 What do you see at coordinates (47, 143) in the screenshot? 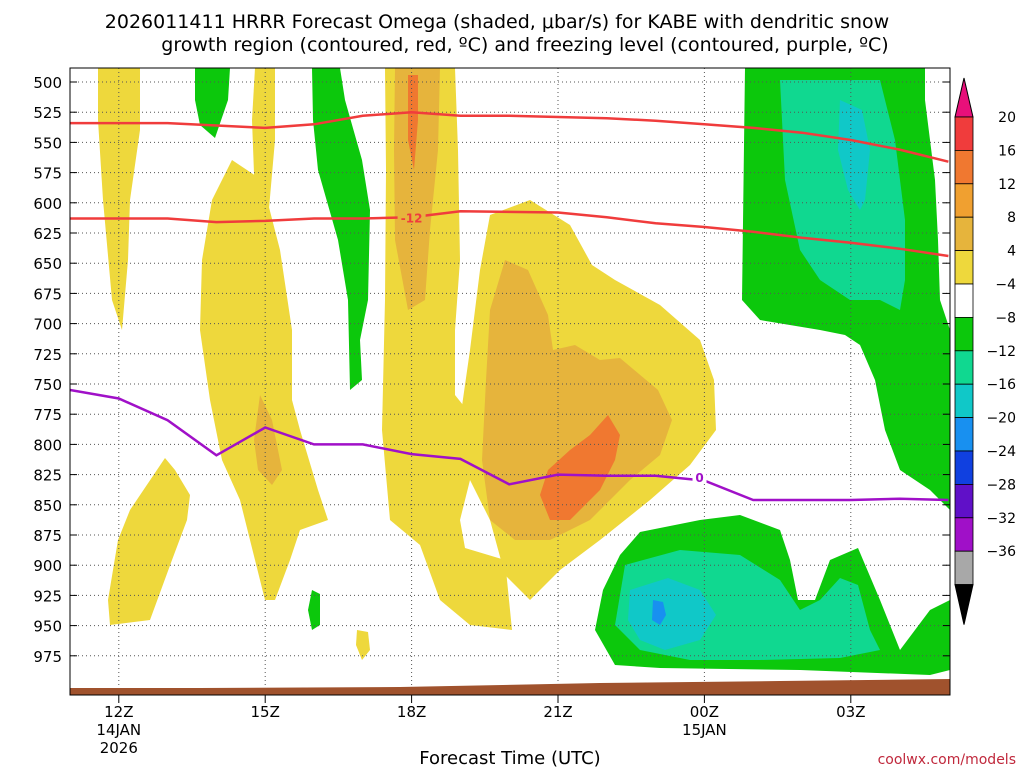
I see `y-tick-label: 550` at bounding box center [47, 143].